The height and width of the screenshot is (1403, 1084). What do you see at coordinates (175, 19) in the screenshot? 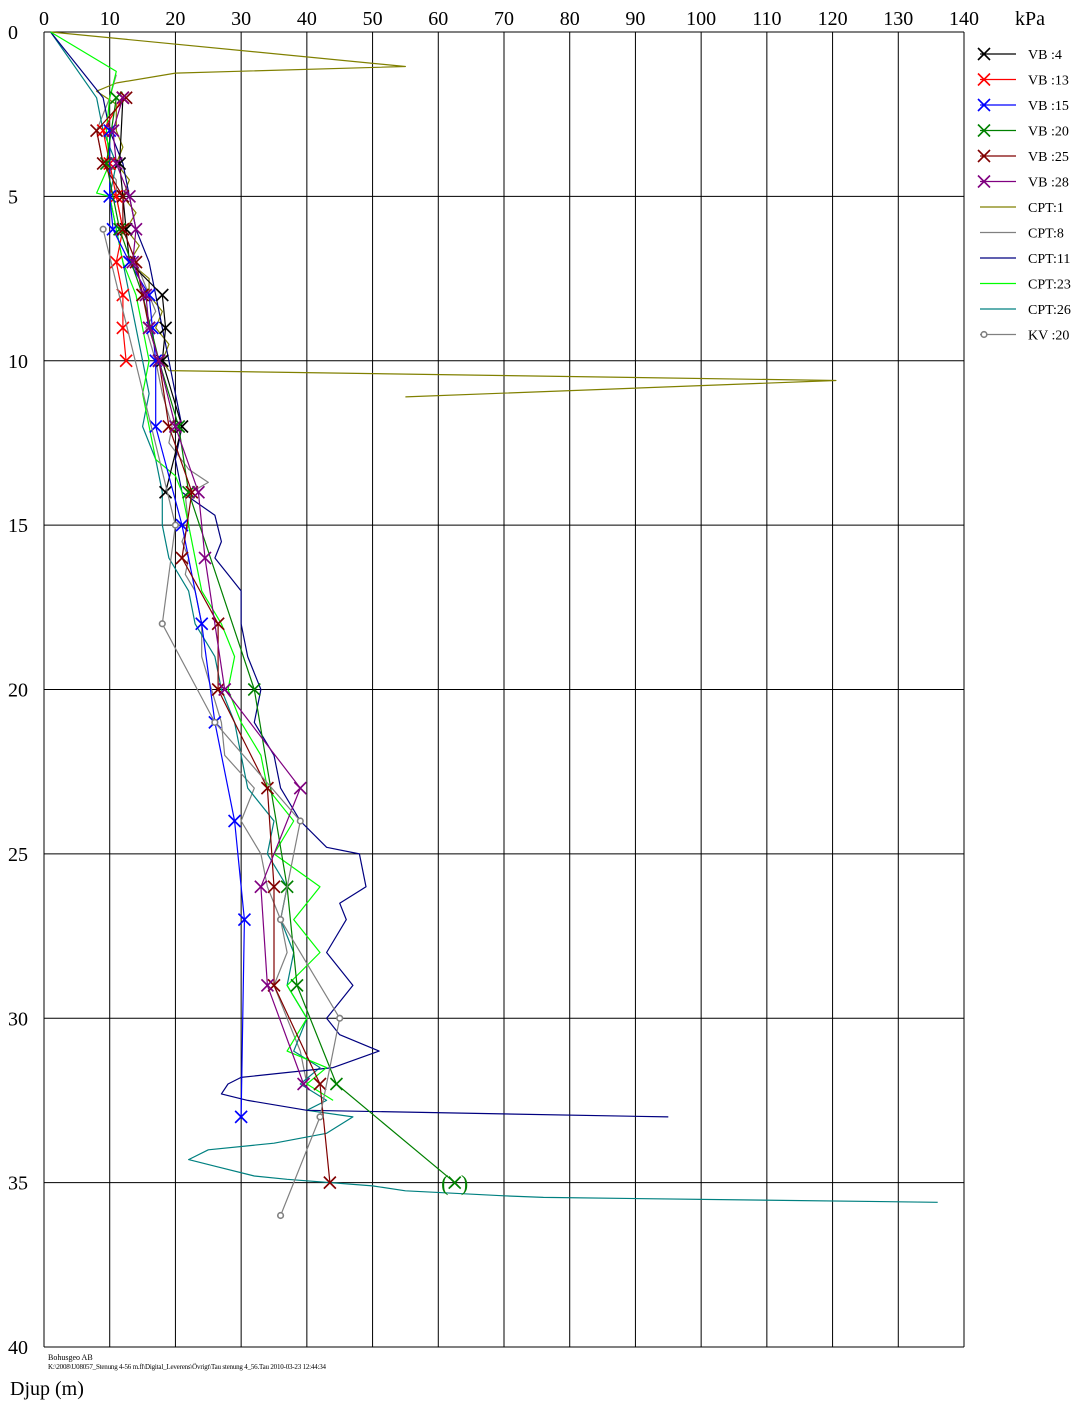
I see `x-tick-label: 20` at bounding box center [175, 19].